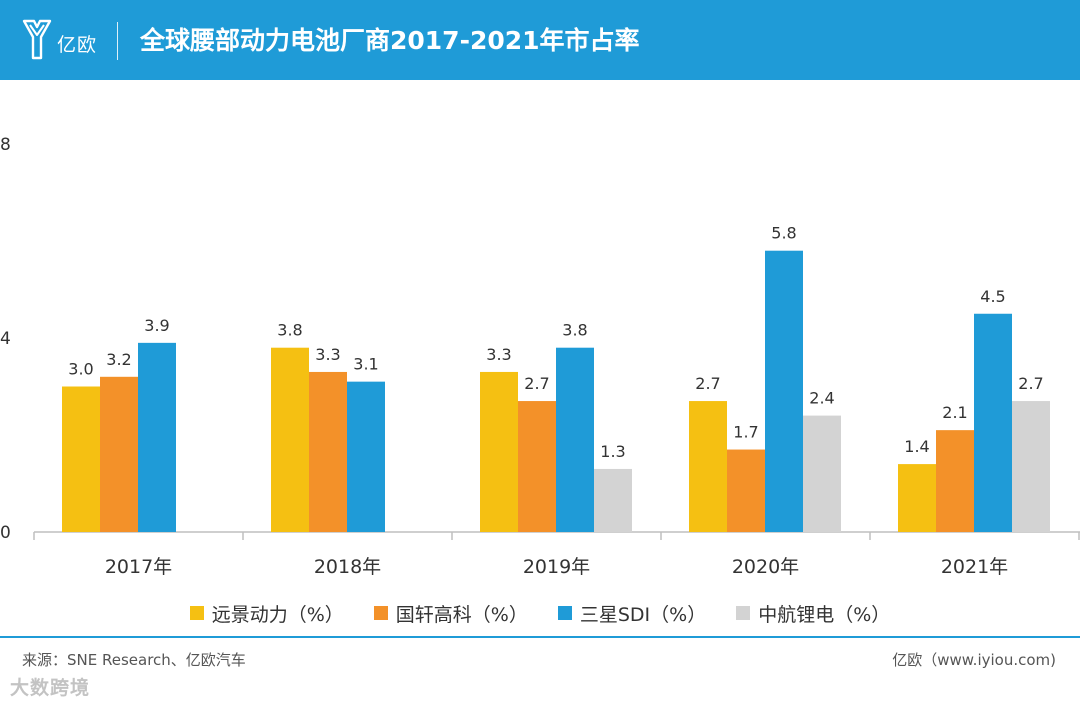 This screenshot has width=1080, height=707. I want to click on legend-item: 国轩高科（%）, so click(450, 613).